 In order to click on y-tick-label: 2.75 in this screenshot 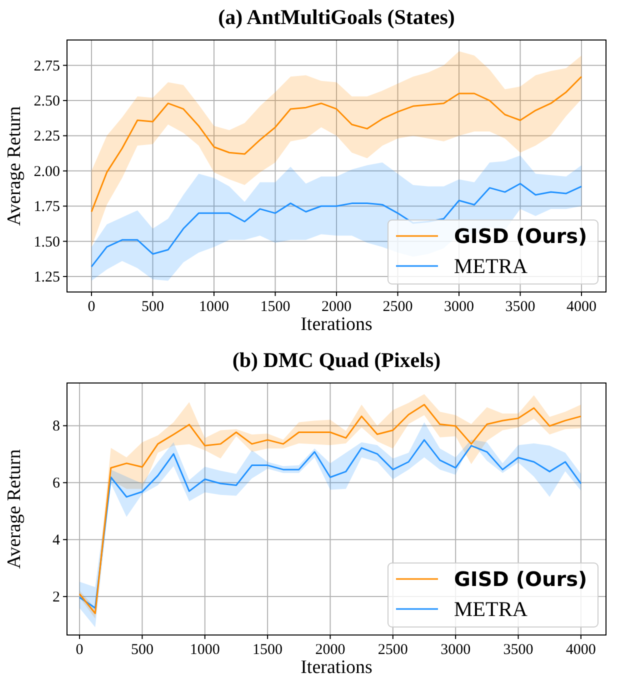, I will do `click(47, 66)`.